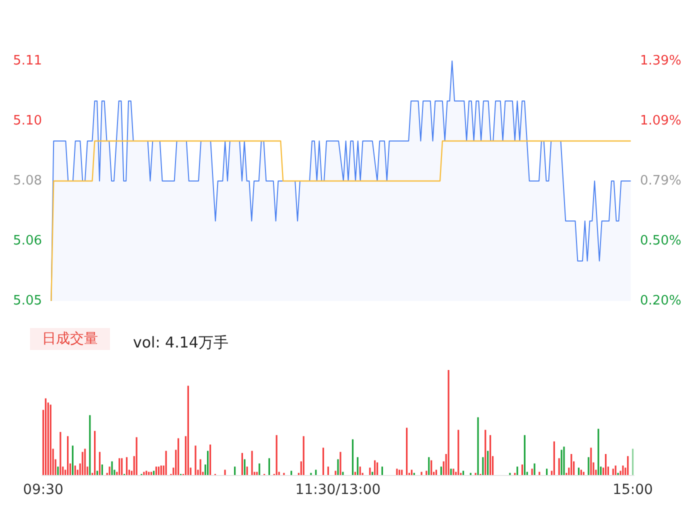 The width and height of the screenshot is (686, 524). Describe the element at coordinates (180, 343) in the screenshot. I see `chart-subtitle: vol: 4.14万手` at that location.